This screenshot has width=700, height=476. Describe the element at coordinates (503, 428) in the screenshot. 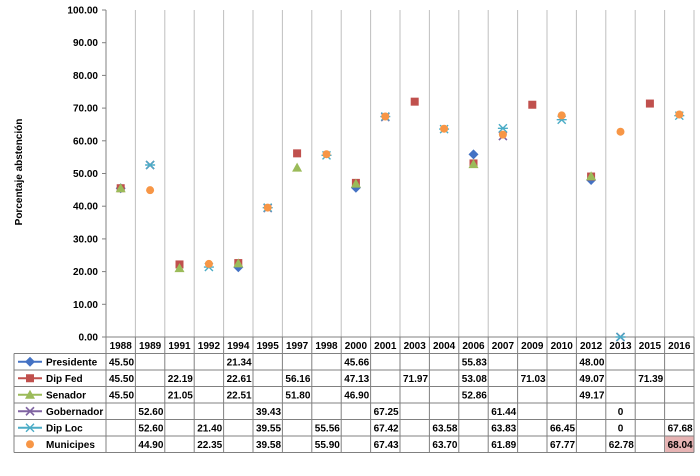

I see `table-cell-value: 63.83` at that location.